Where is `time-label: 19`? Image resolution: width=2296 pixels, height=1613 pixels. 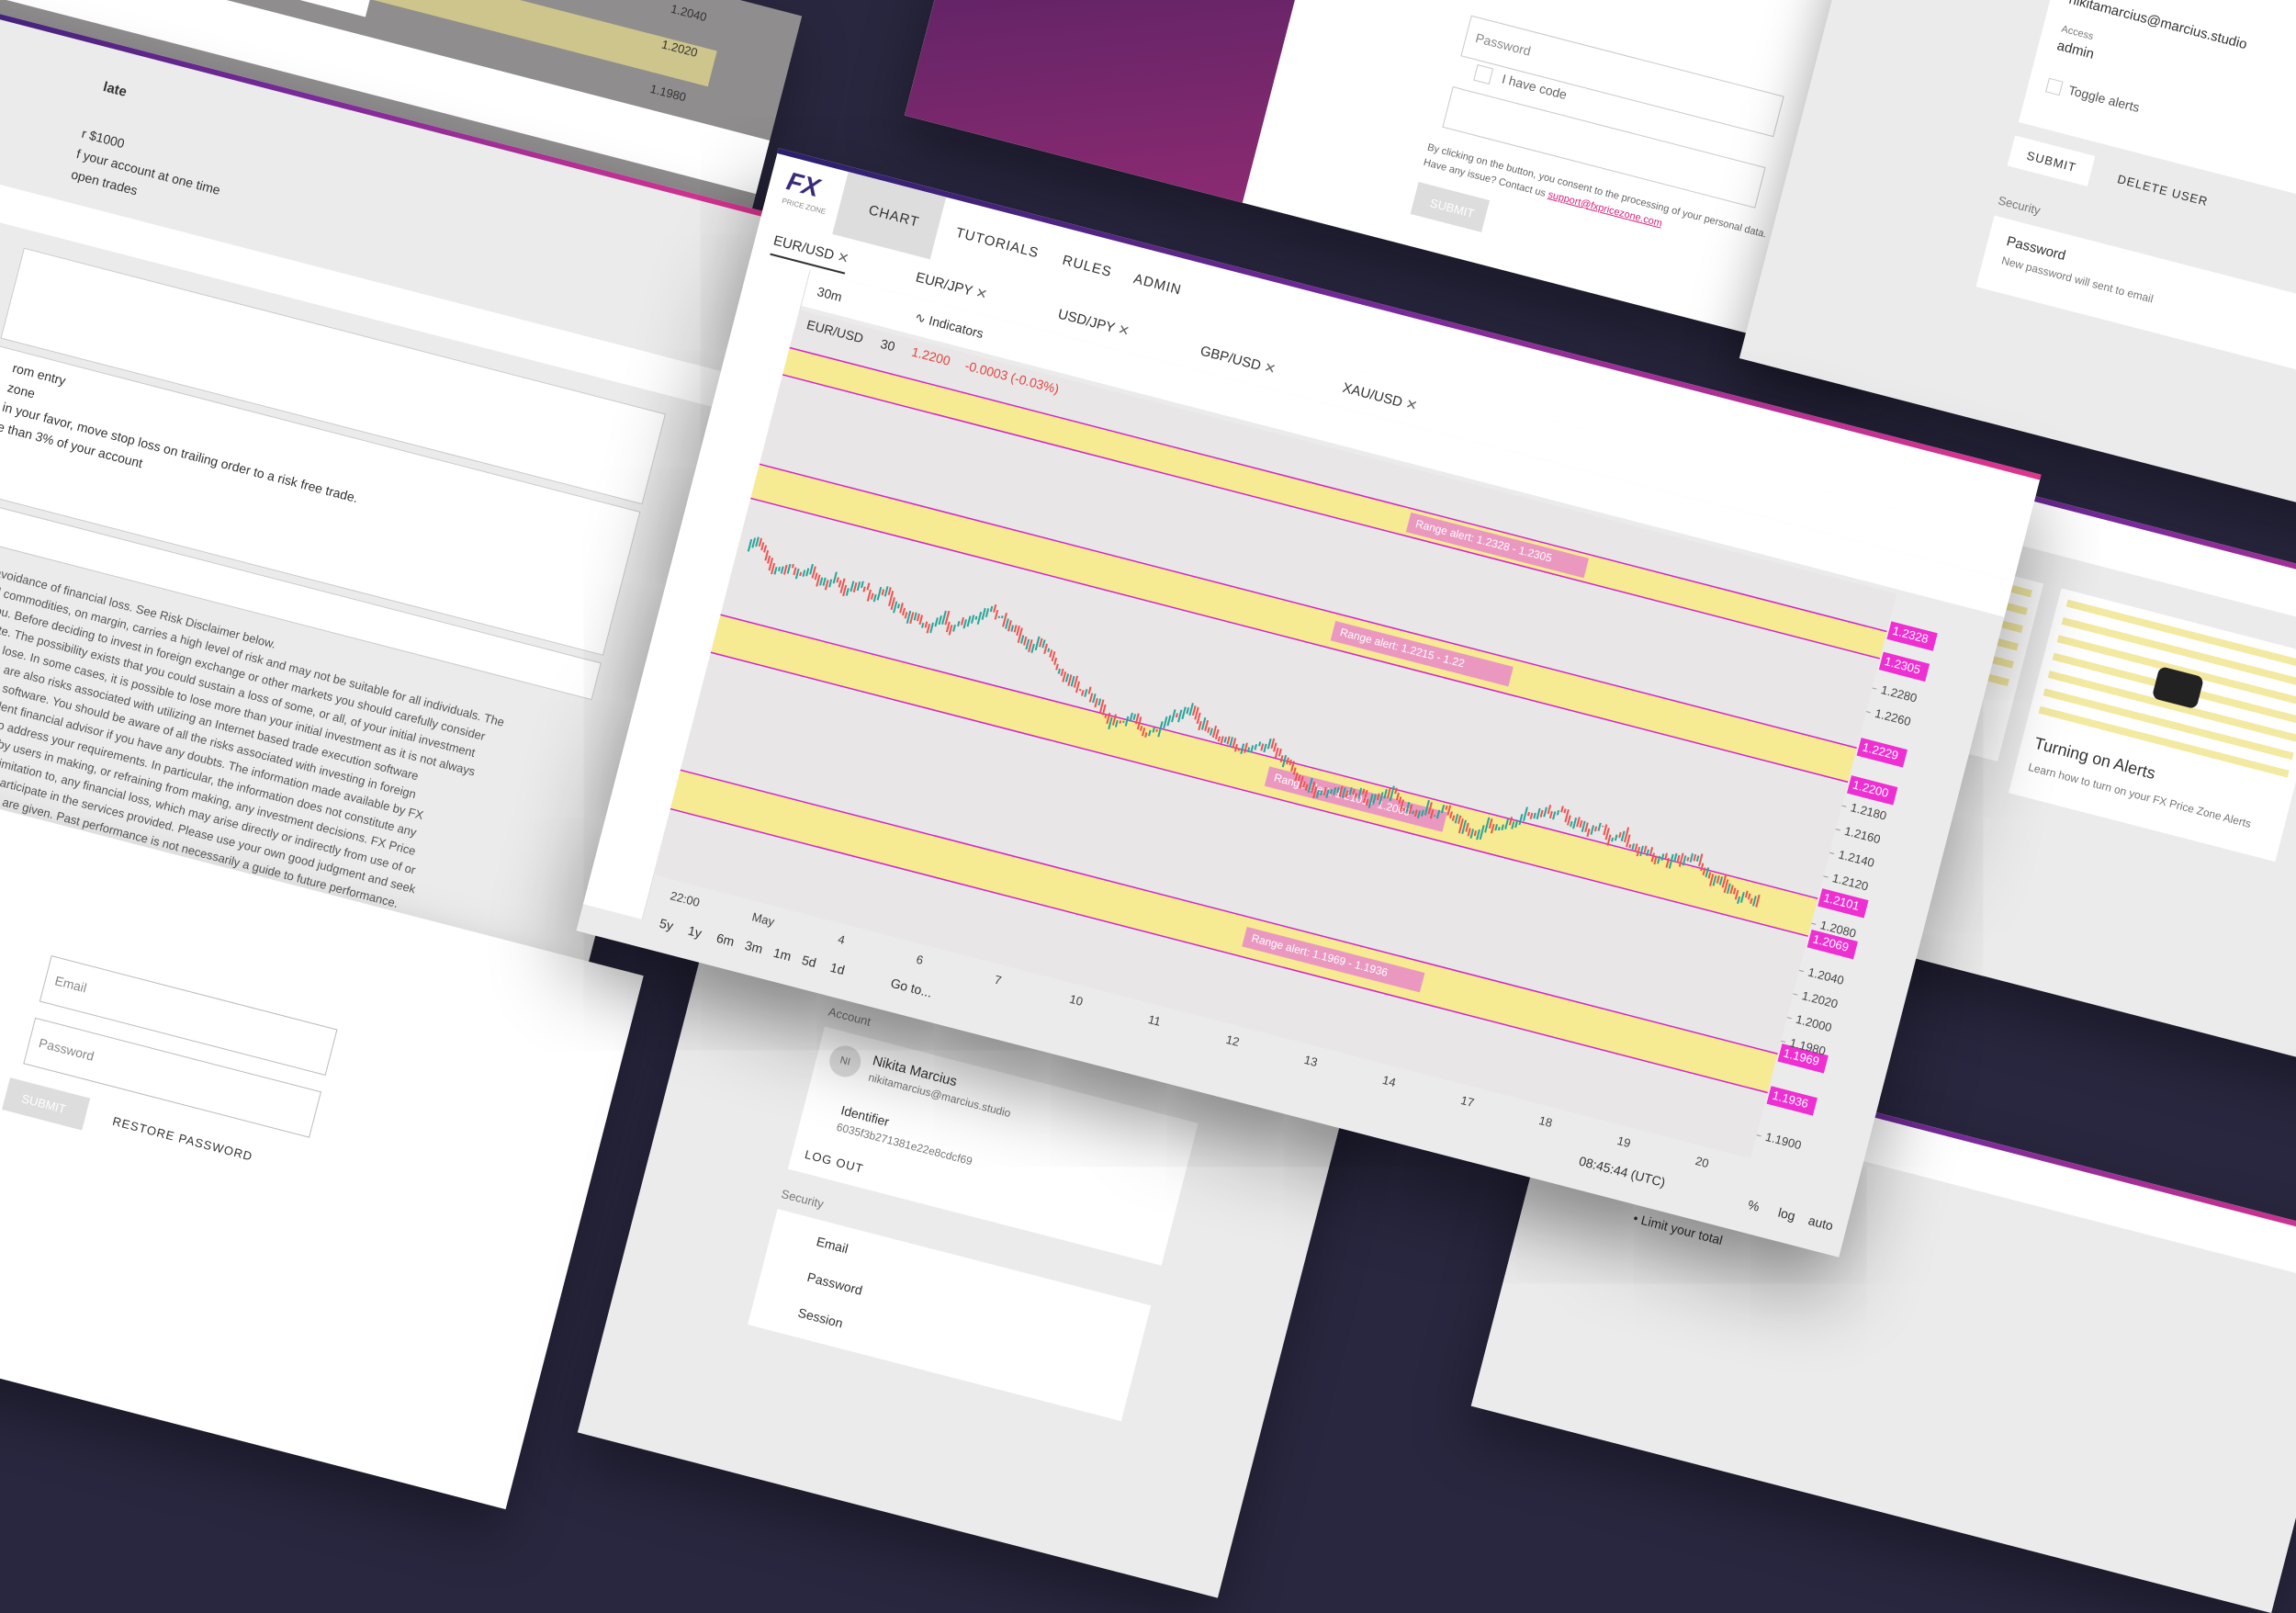
time-label: 19 is located at coordinates (1624, 1142).